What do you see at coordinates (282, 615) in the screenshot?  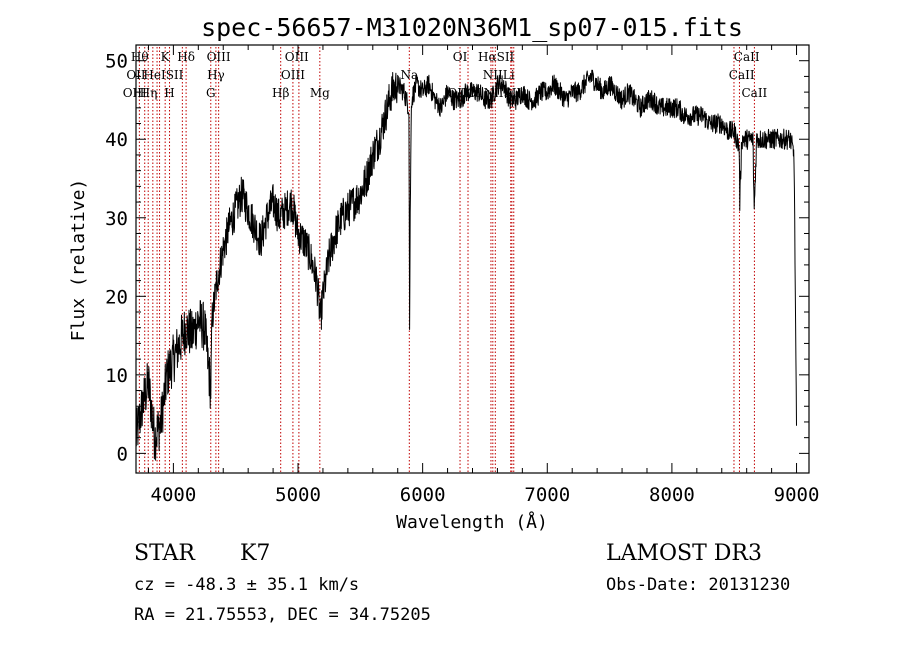 I see `ra-dec: RA = 21.75553, DEC = 34.75205` at bounding box center [282, 615].